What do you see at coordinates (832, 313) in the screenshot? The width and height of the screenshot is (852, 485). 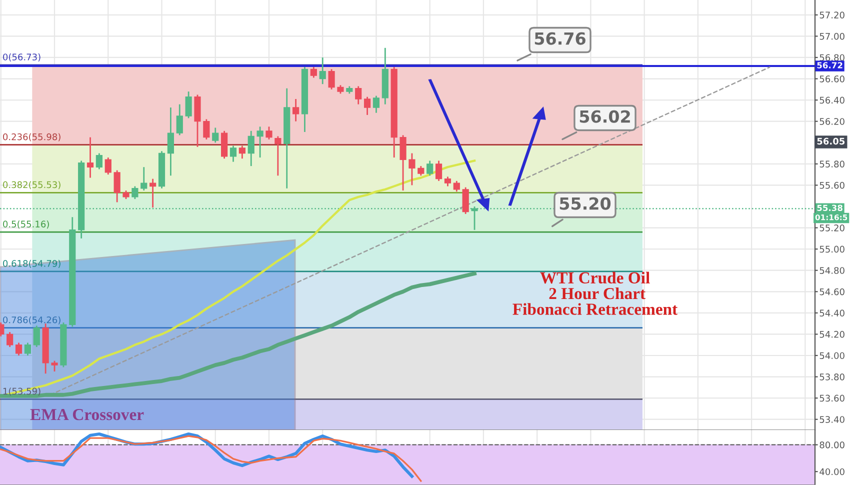 I see `y-tick-label: 54.40` at bounding box center [832, 313].